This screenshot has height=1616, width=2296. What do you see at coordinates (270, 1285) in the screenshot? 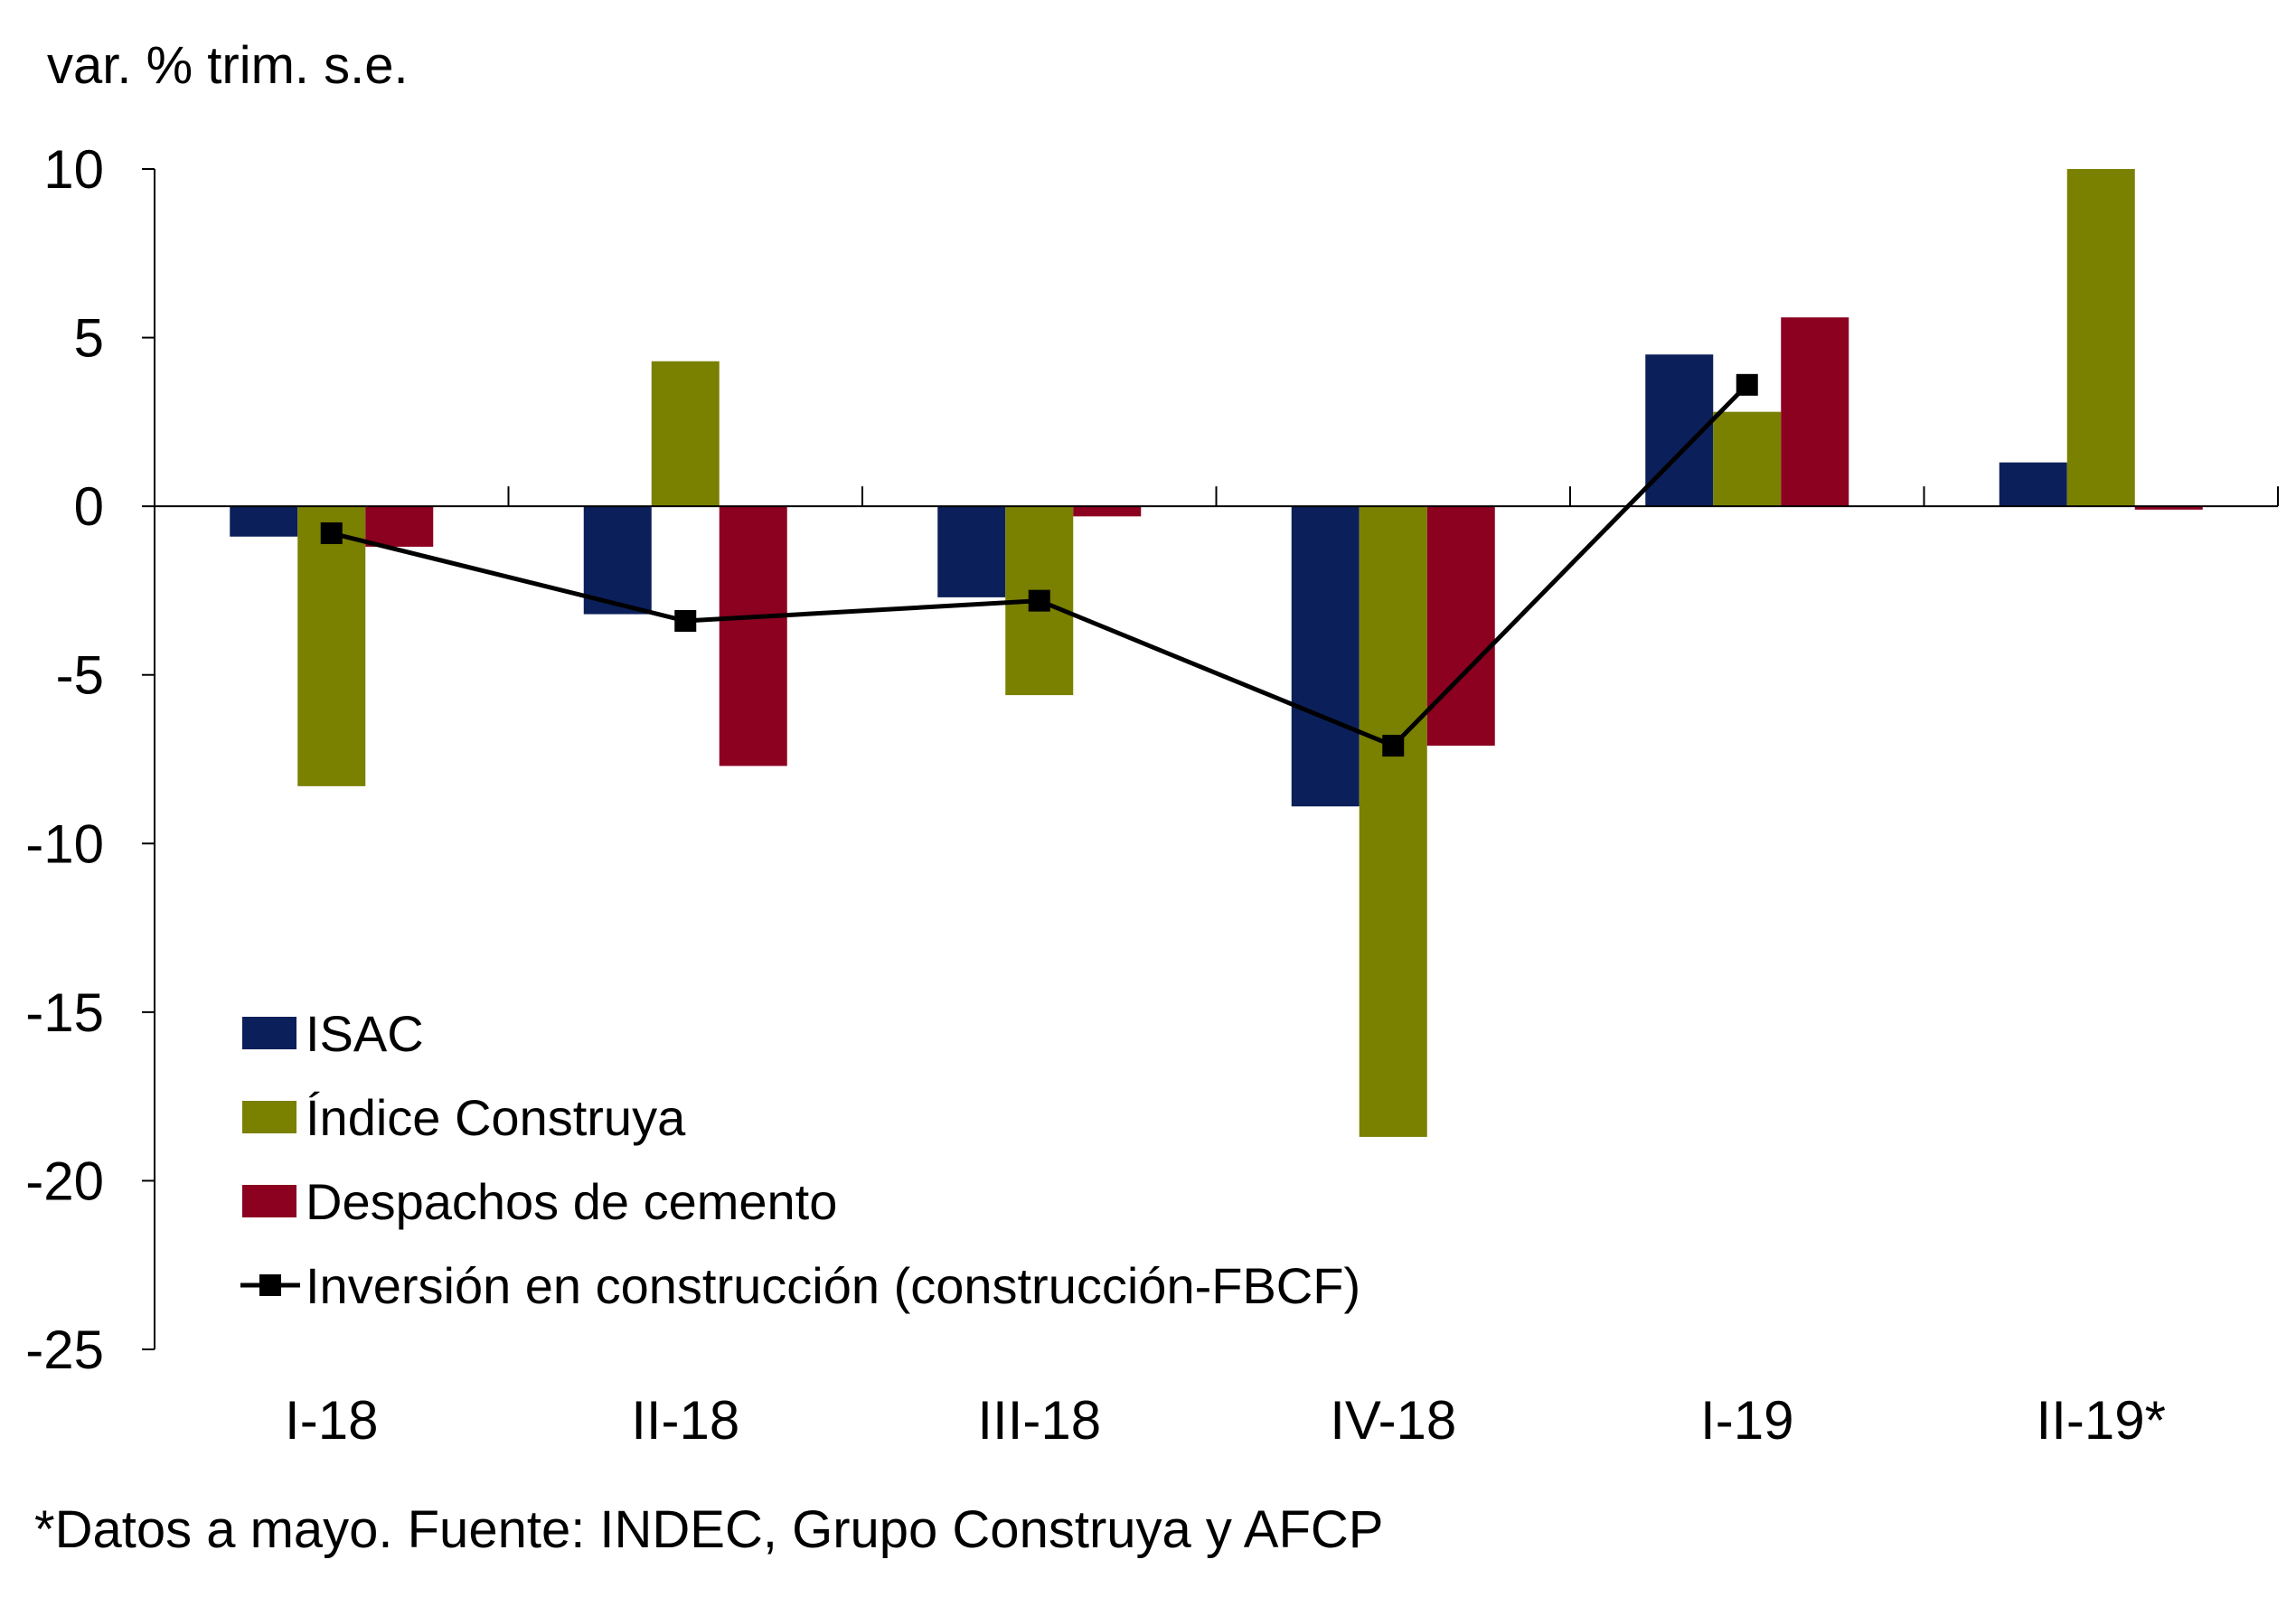
I see `legend-marker` at bounding box center [270, 1285].